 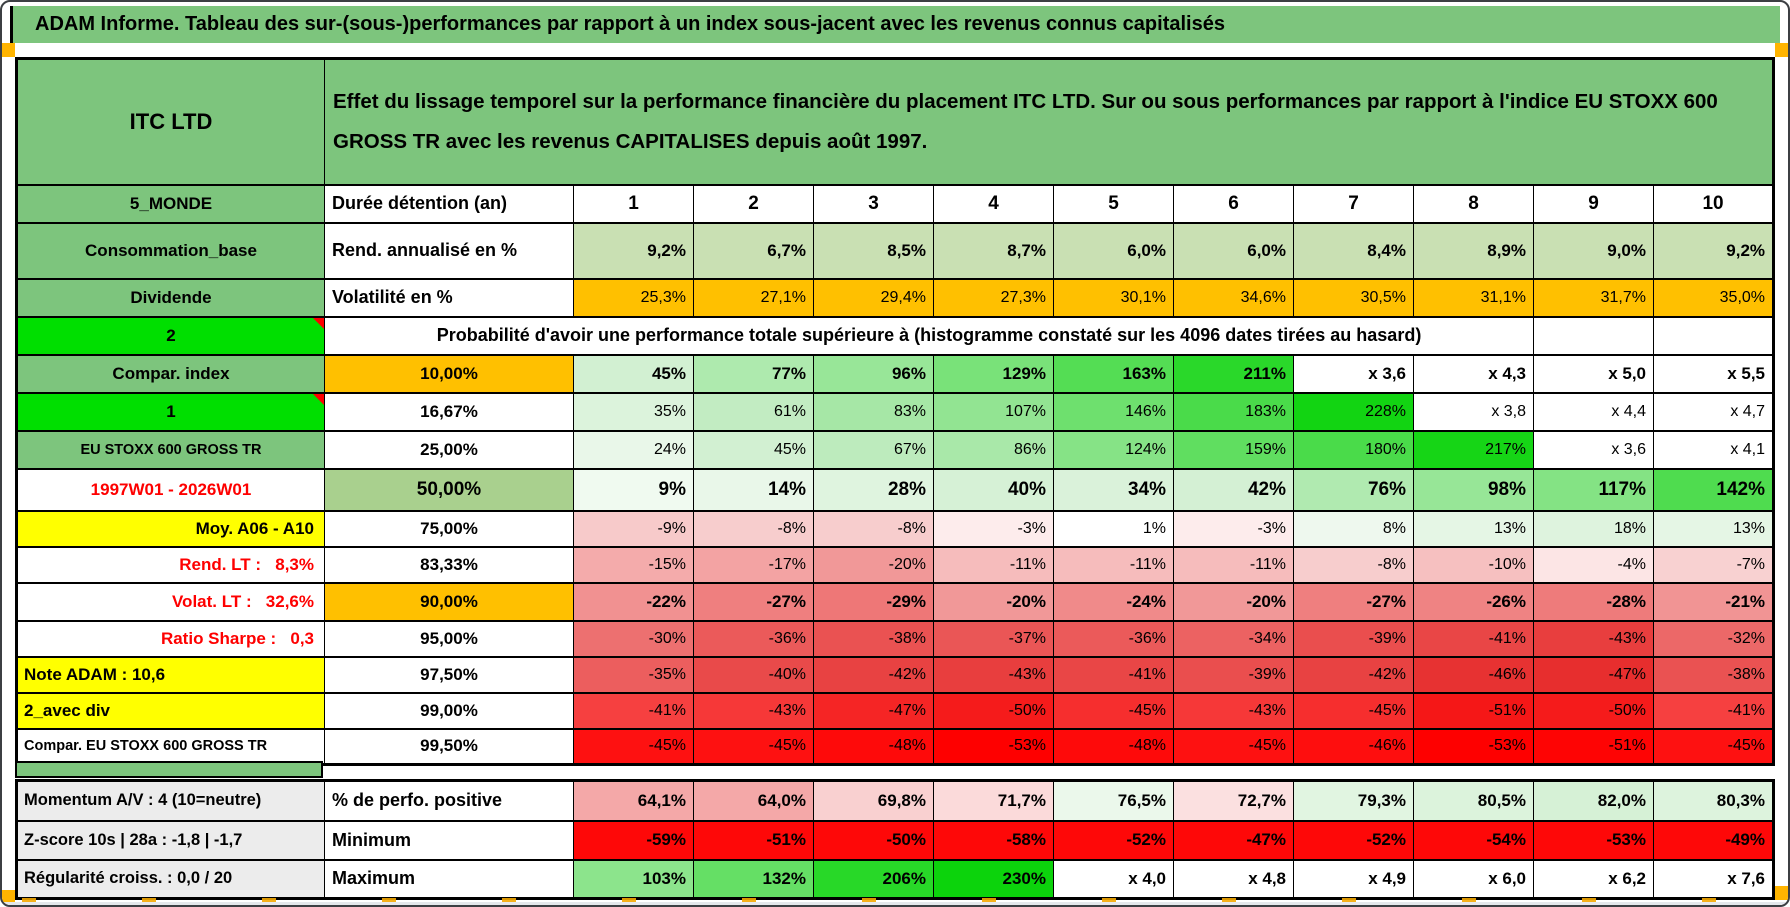 What do you see at coordinates (1233, 297) in the screenshot?
I see `volatility-cell-7: 34,6%` at bounding box center [1233, 297].